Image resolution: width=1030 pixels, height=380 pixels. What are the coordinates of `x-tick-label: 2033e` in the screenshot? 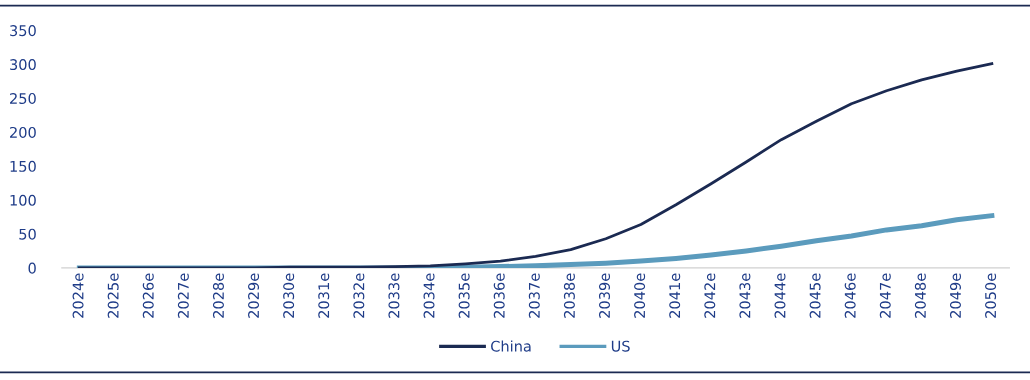 It's located at (394, 295).